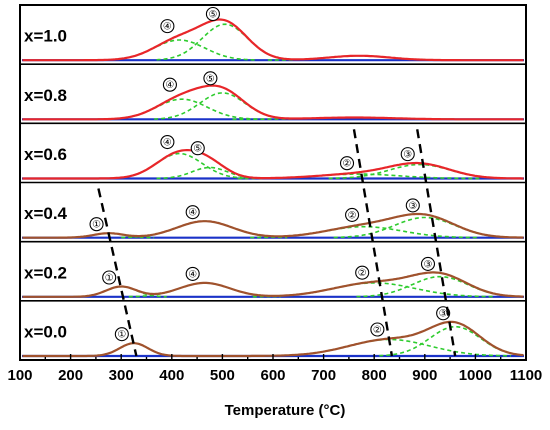  Describe the element at coordinates (273, 210) in the screenshot. I see `panel-4: ① ④ ② ③ x=0.4` at that location.